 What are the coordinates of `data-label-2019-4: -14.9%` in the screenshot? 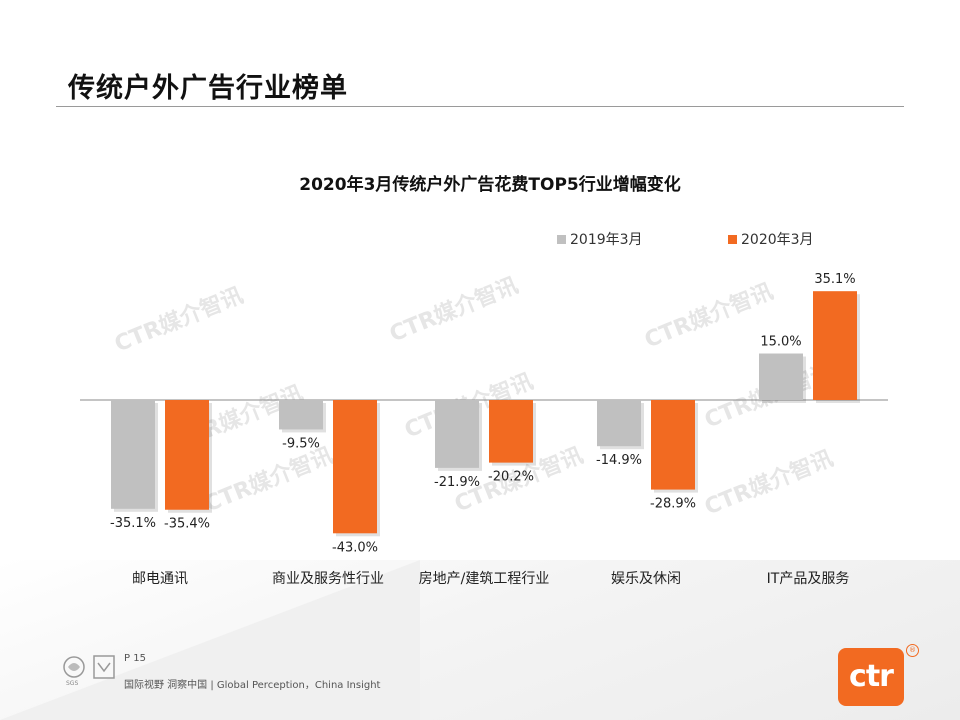 It's located at (619, 460).